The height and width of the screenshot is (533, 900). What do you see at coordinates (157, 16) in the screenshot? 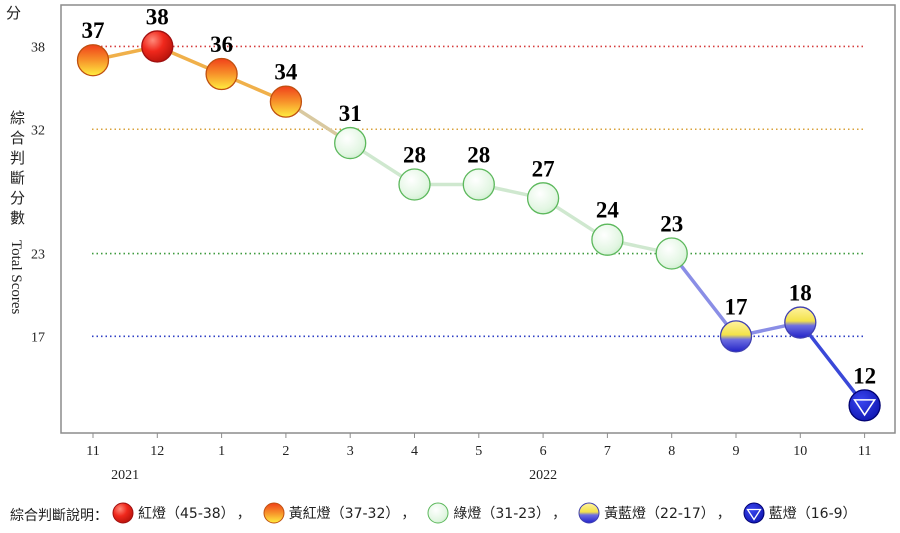
I see `data-label: 38` at bounding box center [157, 16].